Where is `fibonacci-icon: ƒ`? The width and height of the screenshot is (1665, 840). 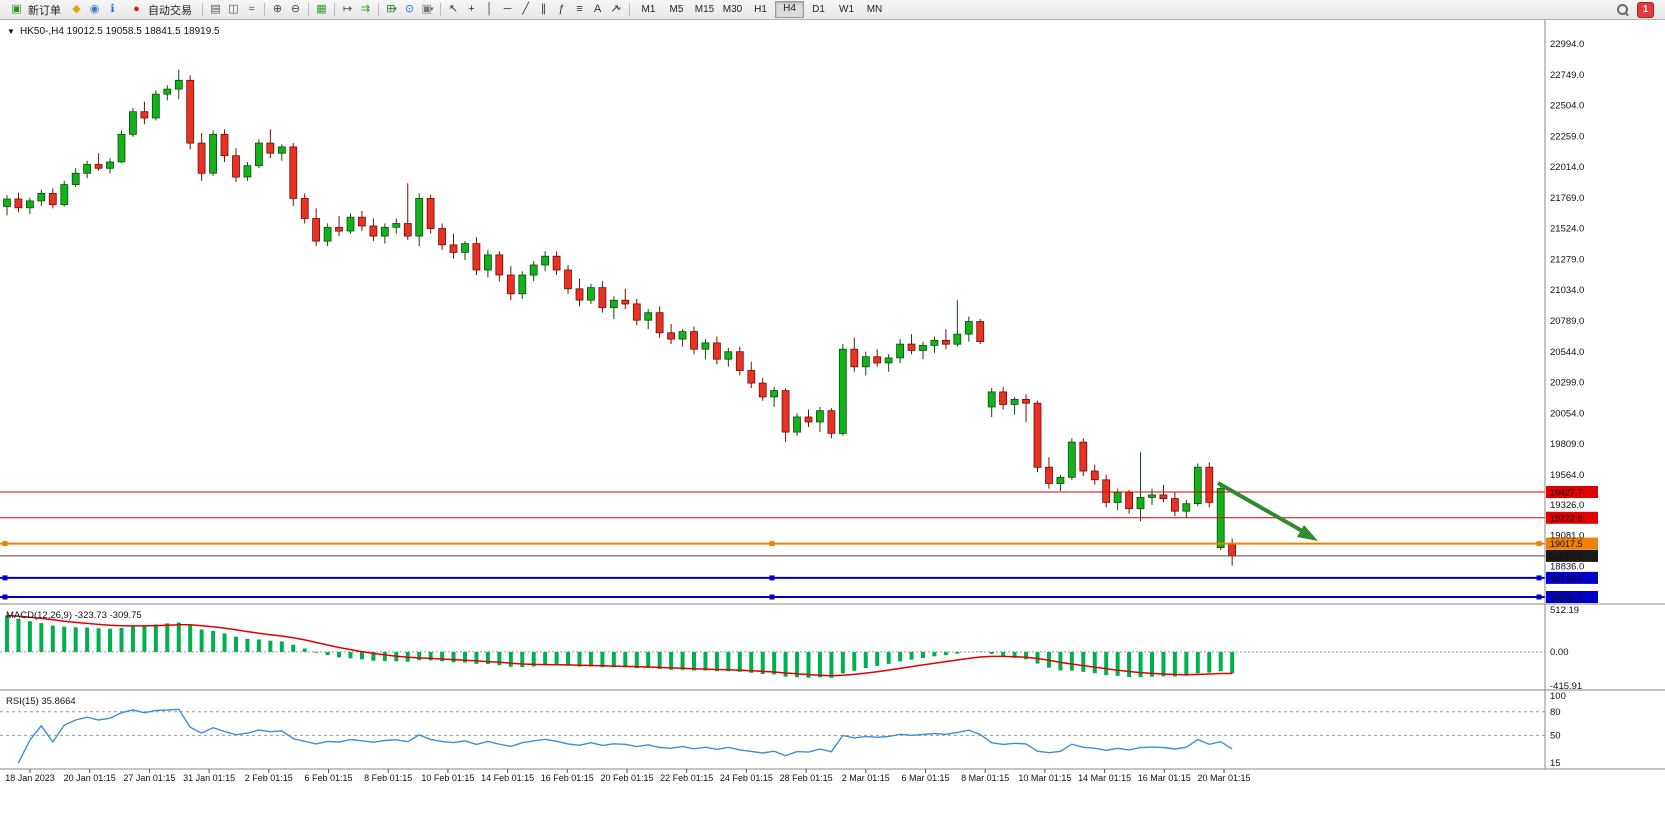 fibonacci-icon: ƒ is located at coordinates (561, 9).